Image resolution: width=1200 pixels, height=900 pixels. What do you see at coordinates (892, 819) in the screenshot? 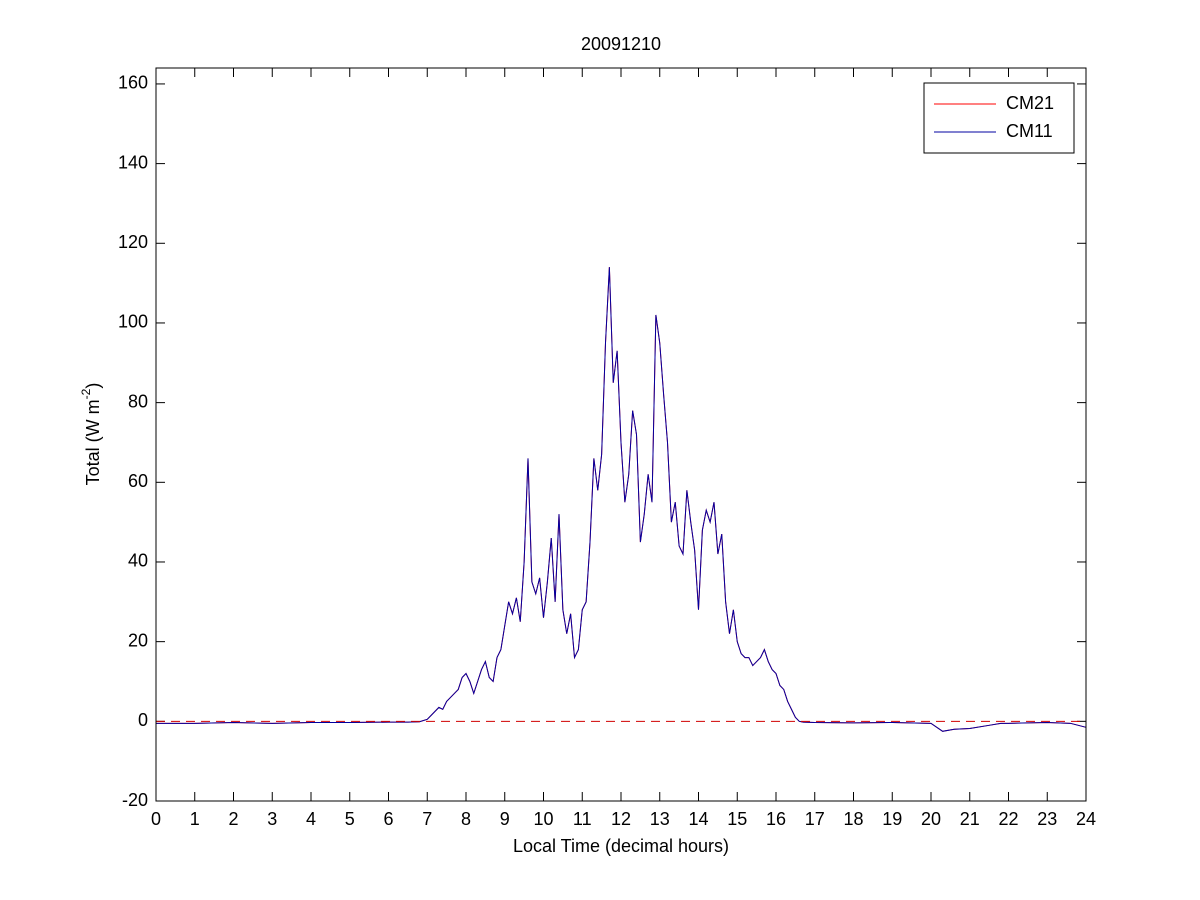
I see `x-tick-label: 19` at bounding box center [892, 819].